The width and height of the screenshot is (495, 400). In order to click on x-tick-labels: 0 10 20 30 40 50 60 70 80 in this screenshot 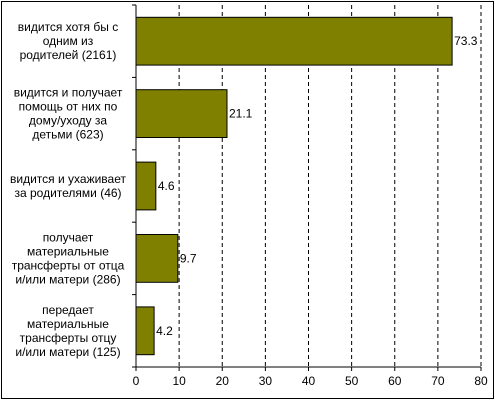, I will do `click(310, 381)`.